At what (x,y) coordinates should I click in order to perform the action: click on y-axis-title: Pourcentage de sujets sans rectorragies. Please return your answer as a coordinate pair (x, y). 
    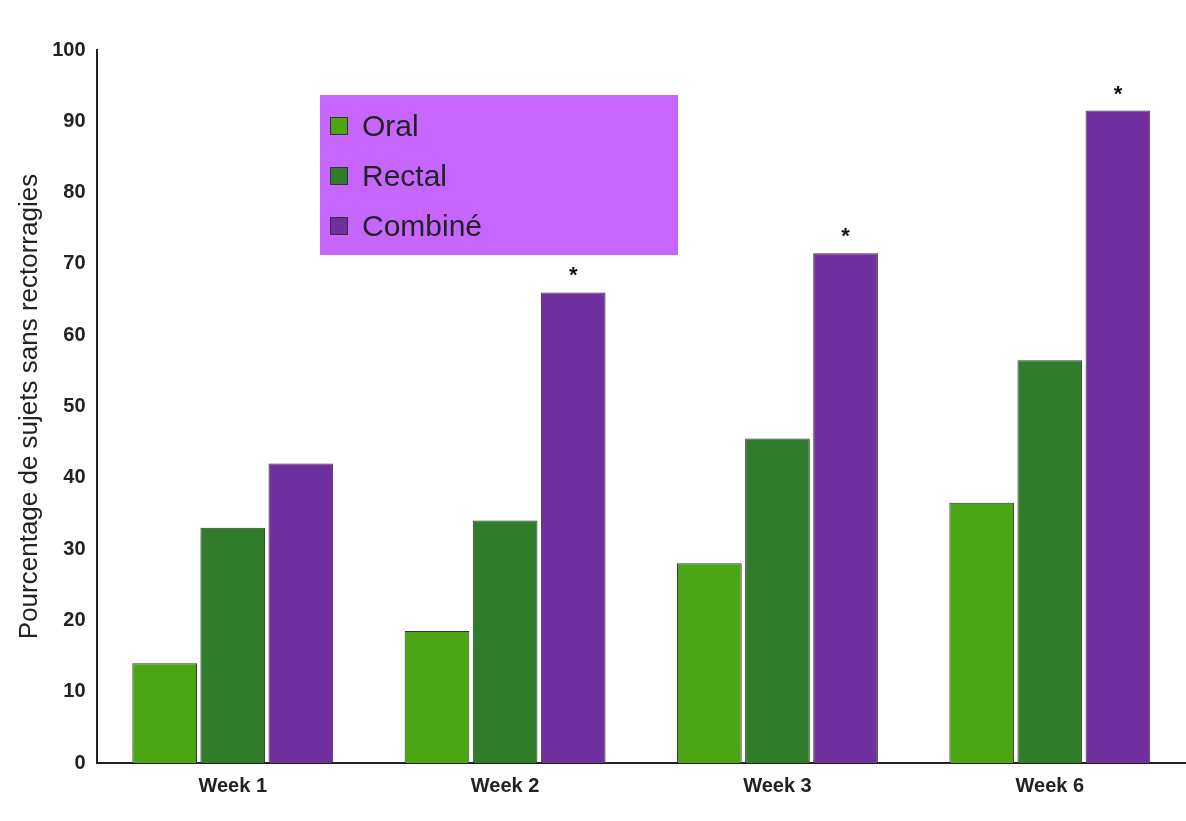
    Looking at the image, I should click on (27, 406).